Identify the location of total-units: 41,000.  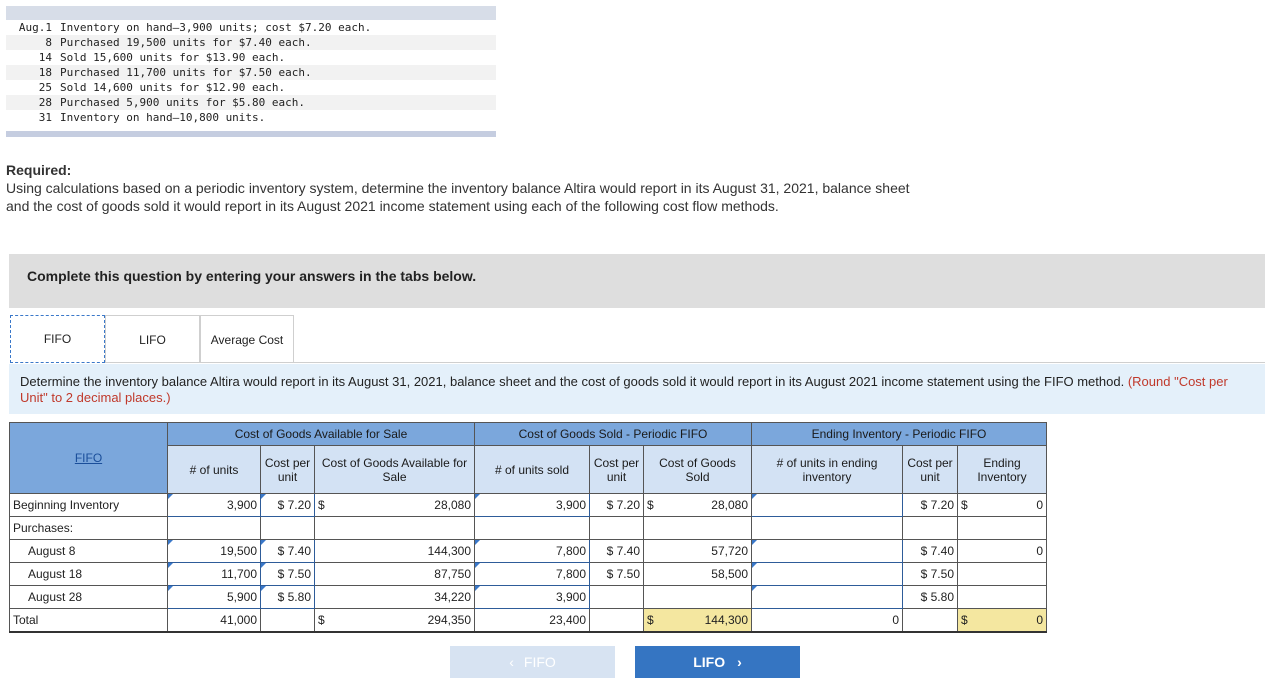
(214, 620).